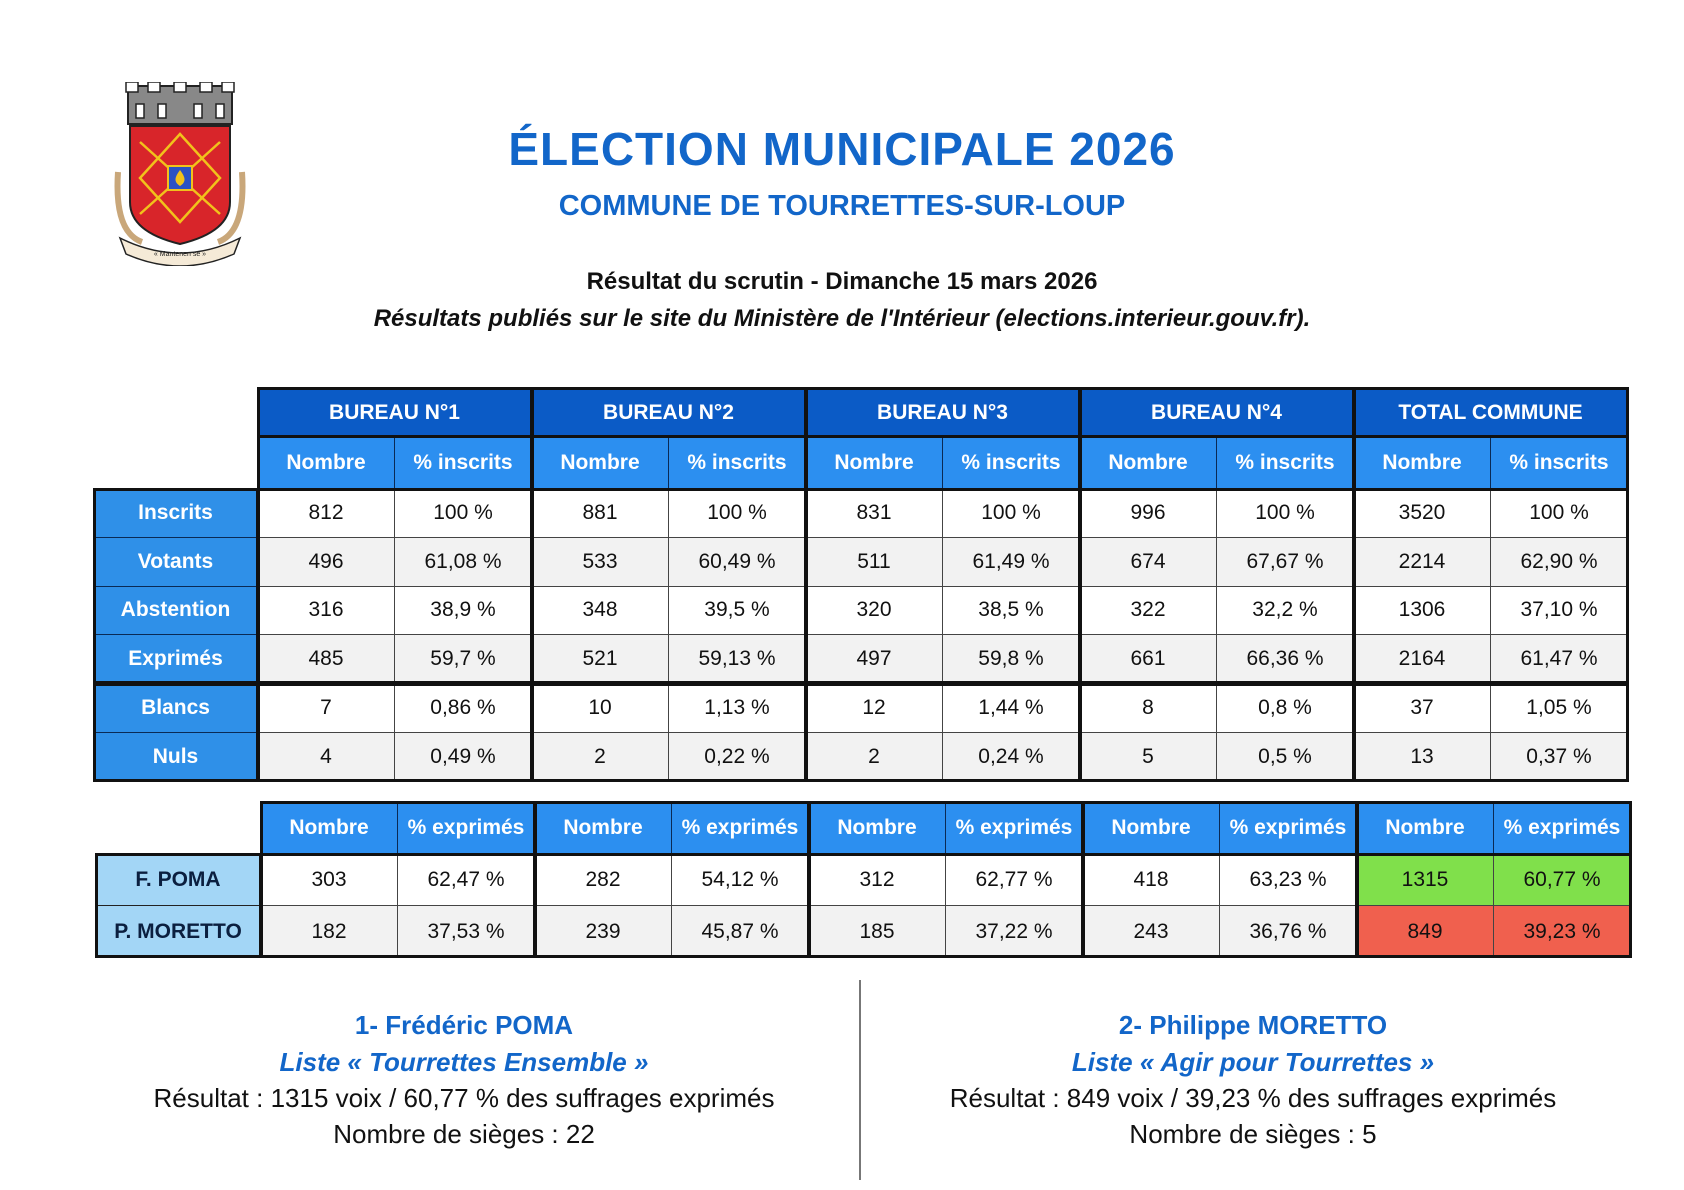 The width and height of the screenshot is (1684, 1190). Describe the element at coordinates (668, 412) in the screenshot. I see `group-header: BUREAU N°2` at that location.